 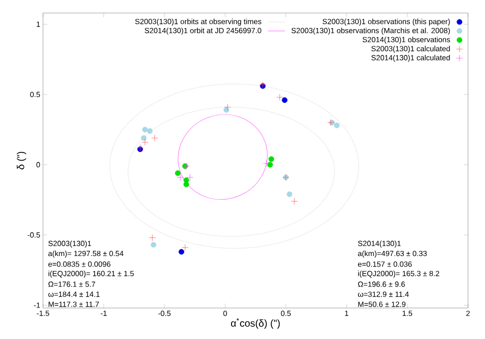 I want to click on y-axis-title: δ ("), so click(x=21, y=161).